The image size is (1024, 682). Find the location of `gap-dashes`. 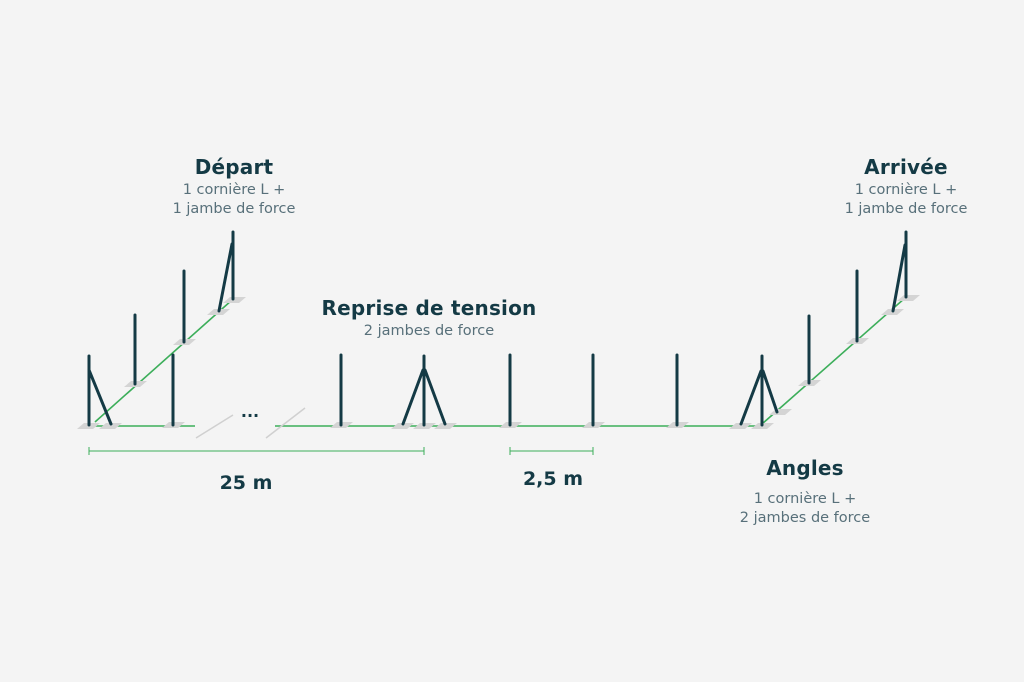

gap-dashes is located at coordinates (250, 423).